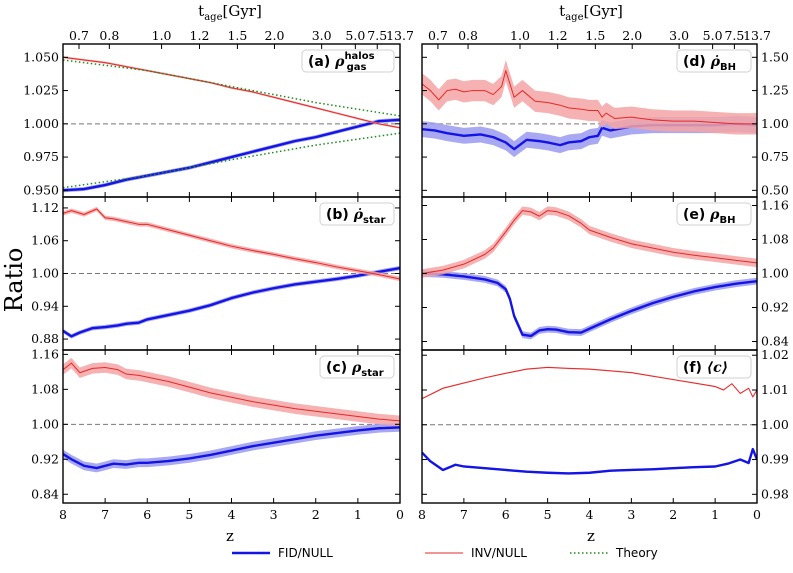 This screenshot has width=793, height=573. Describe the element at coordinates (591, 12) in the screenshot. I see `svg-text: tage[Gyr]` at that location.